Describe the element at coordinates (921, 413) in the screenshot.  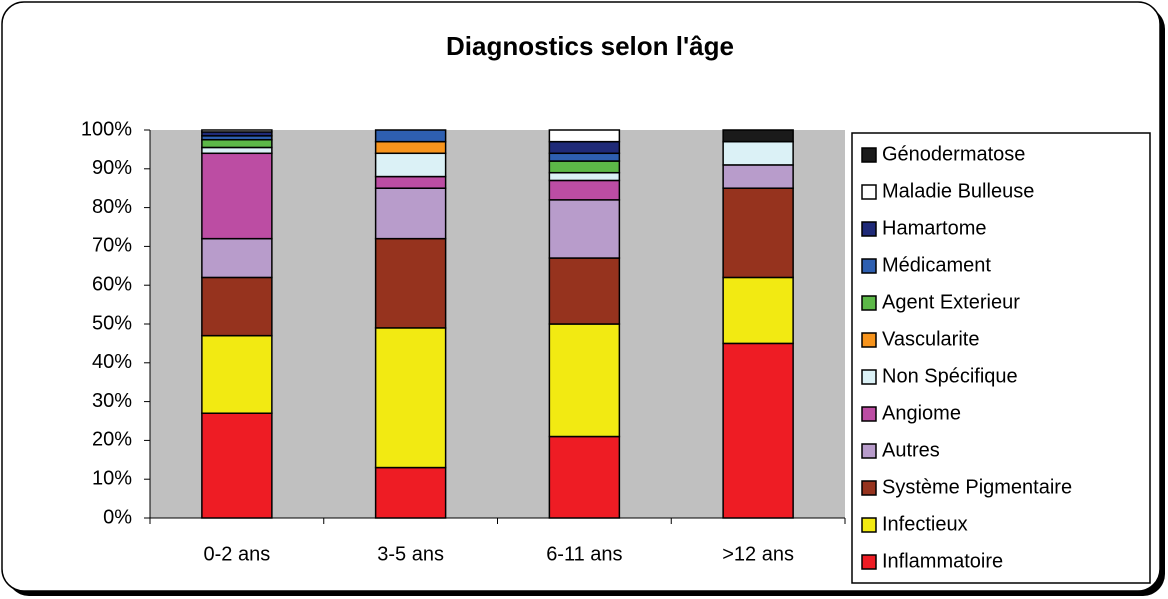
I see `legend-label: Angiome` at that location.